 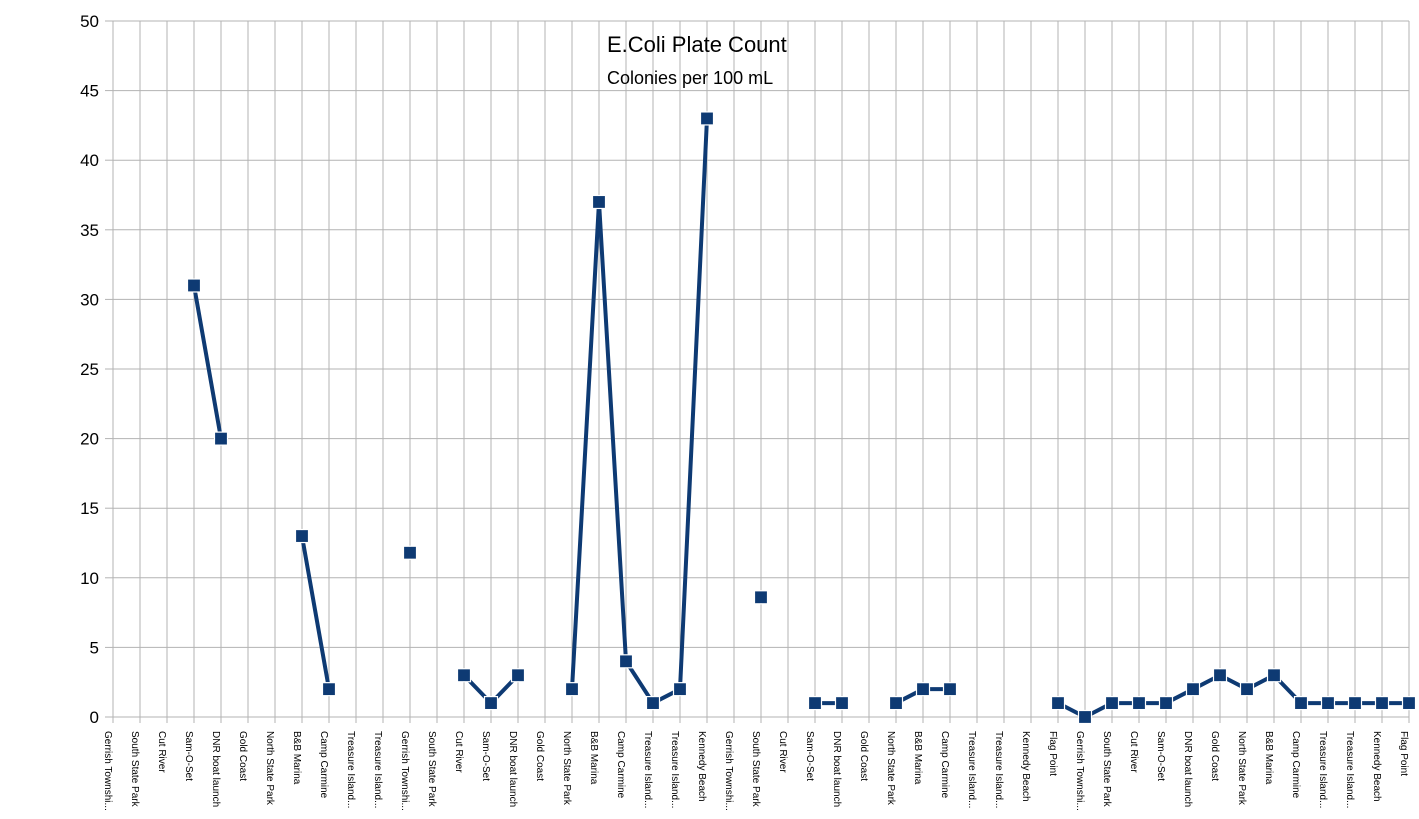 What do you see at coordinates (89, 160) in the screenshot?
I see `y-tick-label: 40` at bounding box center [89, 160].